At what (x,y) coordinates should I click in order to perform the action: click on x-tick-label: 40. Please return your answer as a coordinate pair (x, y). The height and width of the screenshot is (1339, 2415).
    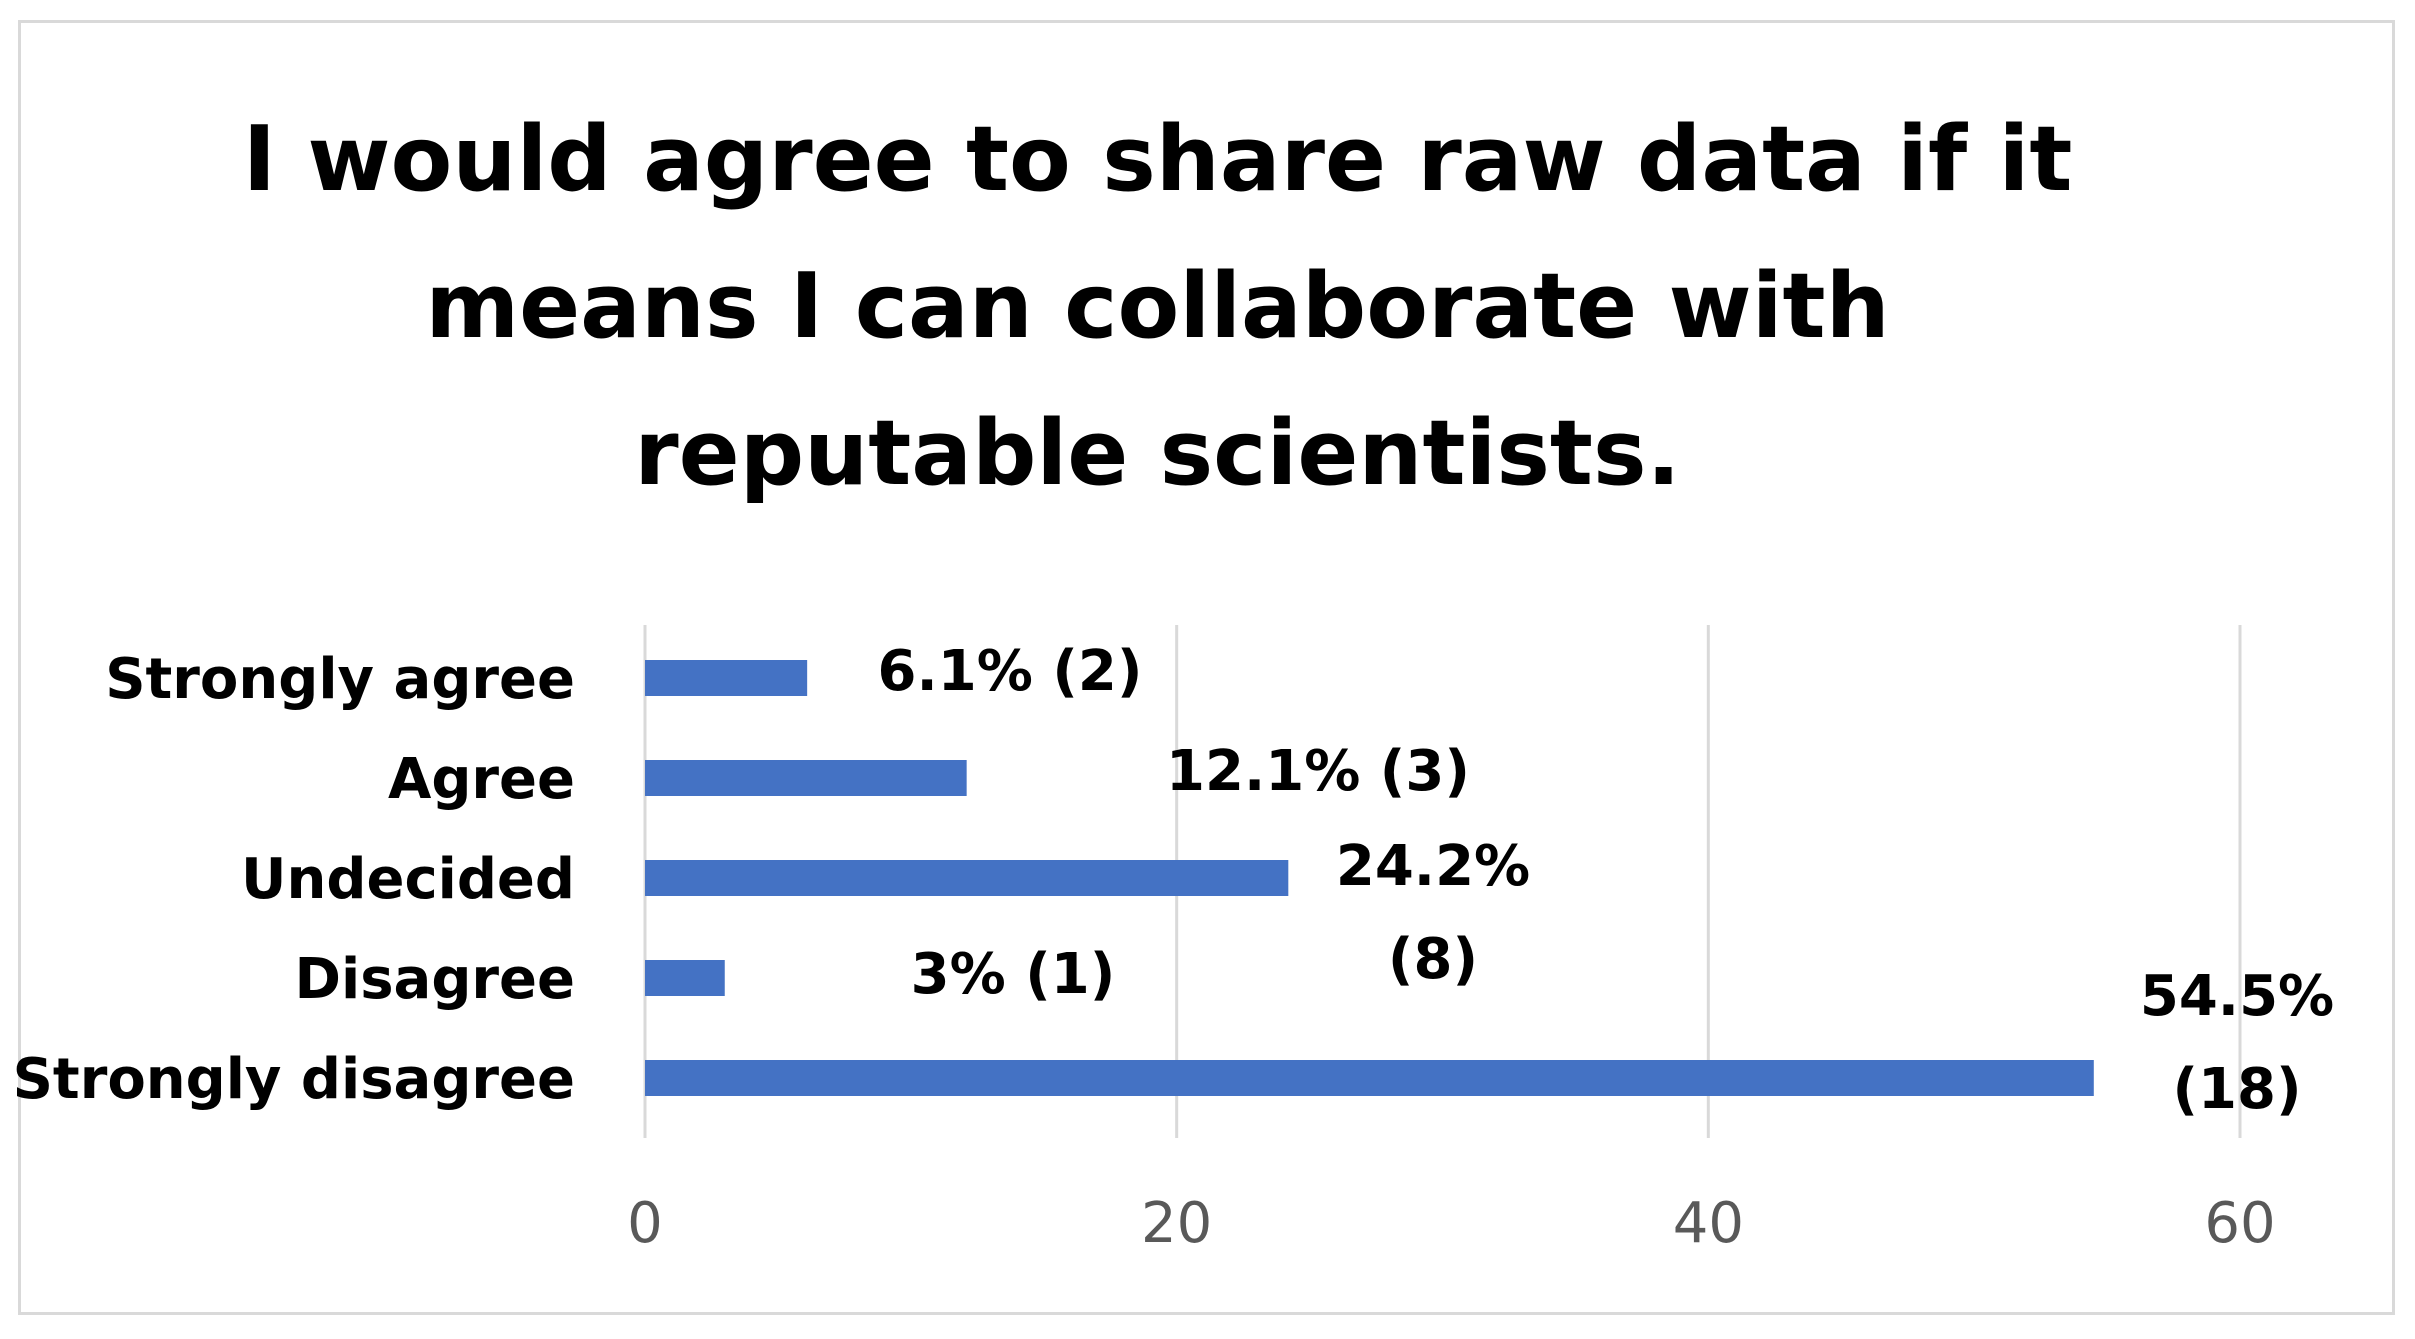
    Looking at the image, I should click on (1708, 1223).